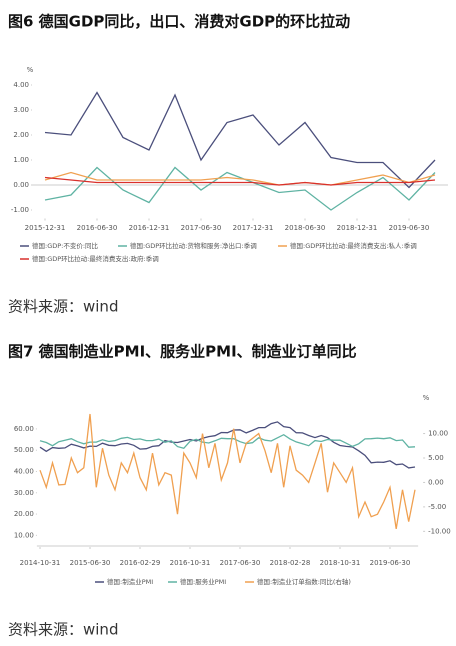  I want to click on y-tick-label: 50.00, so click(24, 450).